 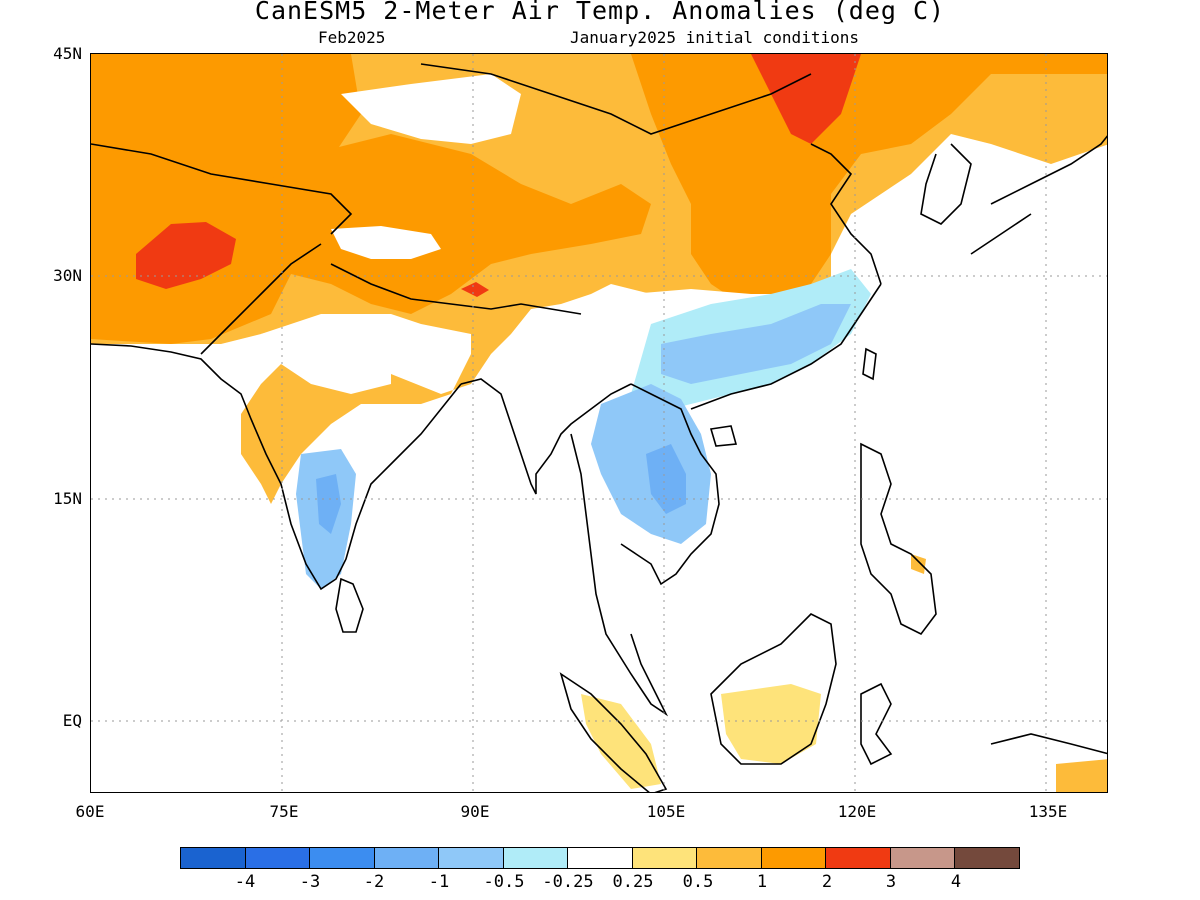 What do you see at coordinates (698, 882) in the screenshot?
I see `colorbar-label: 0.5` at bounding box center [698, 882].